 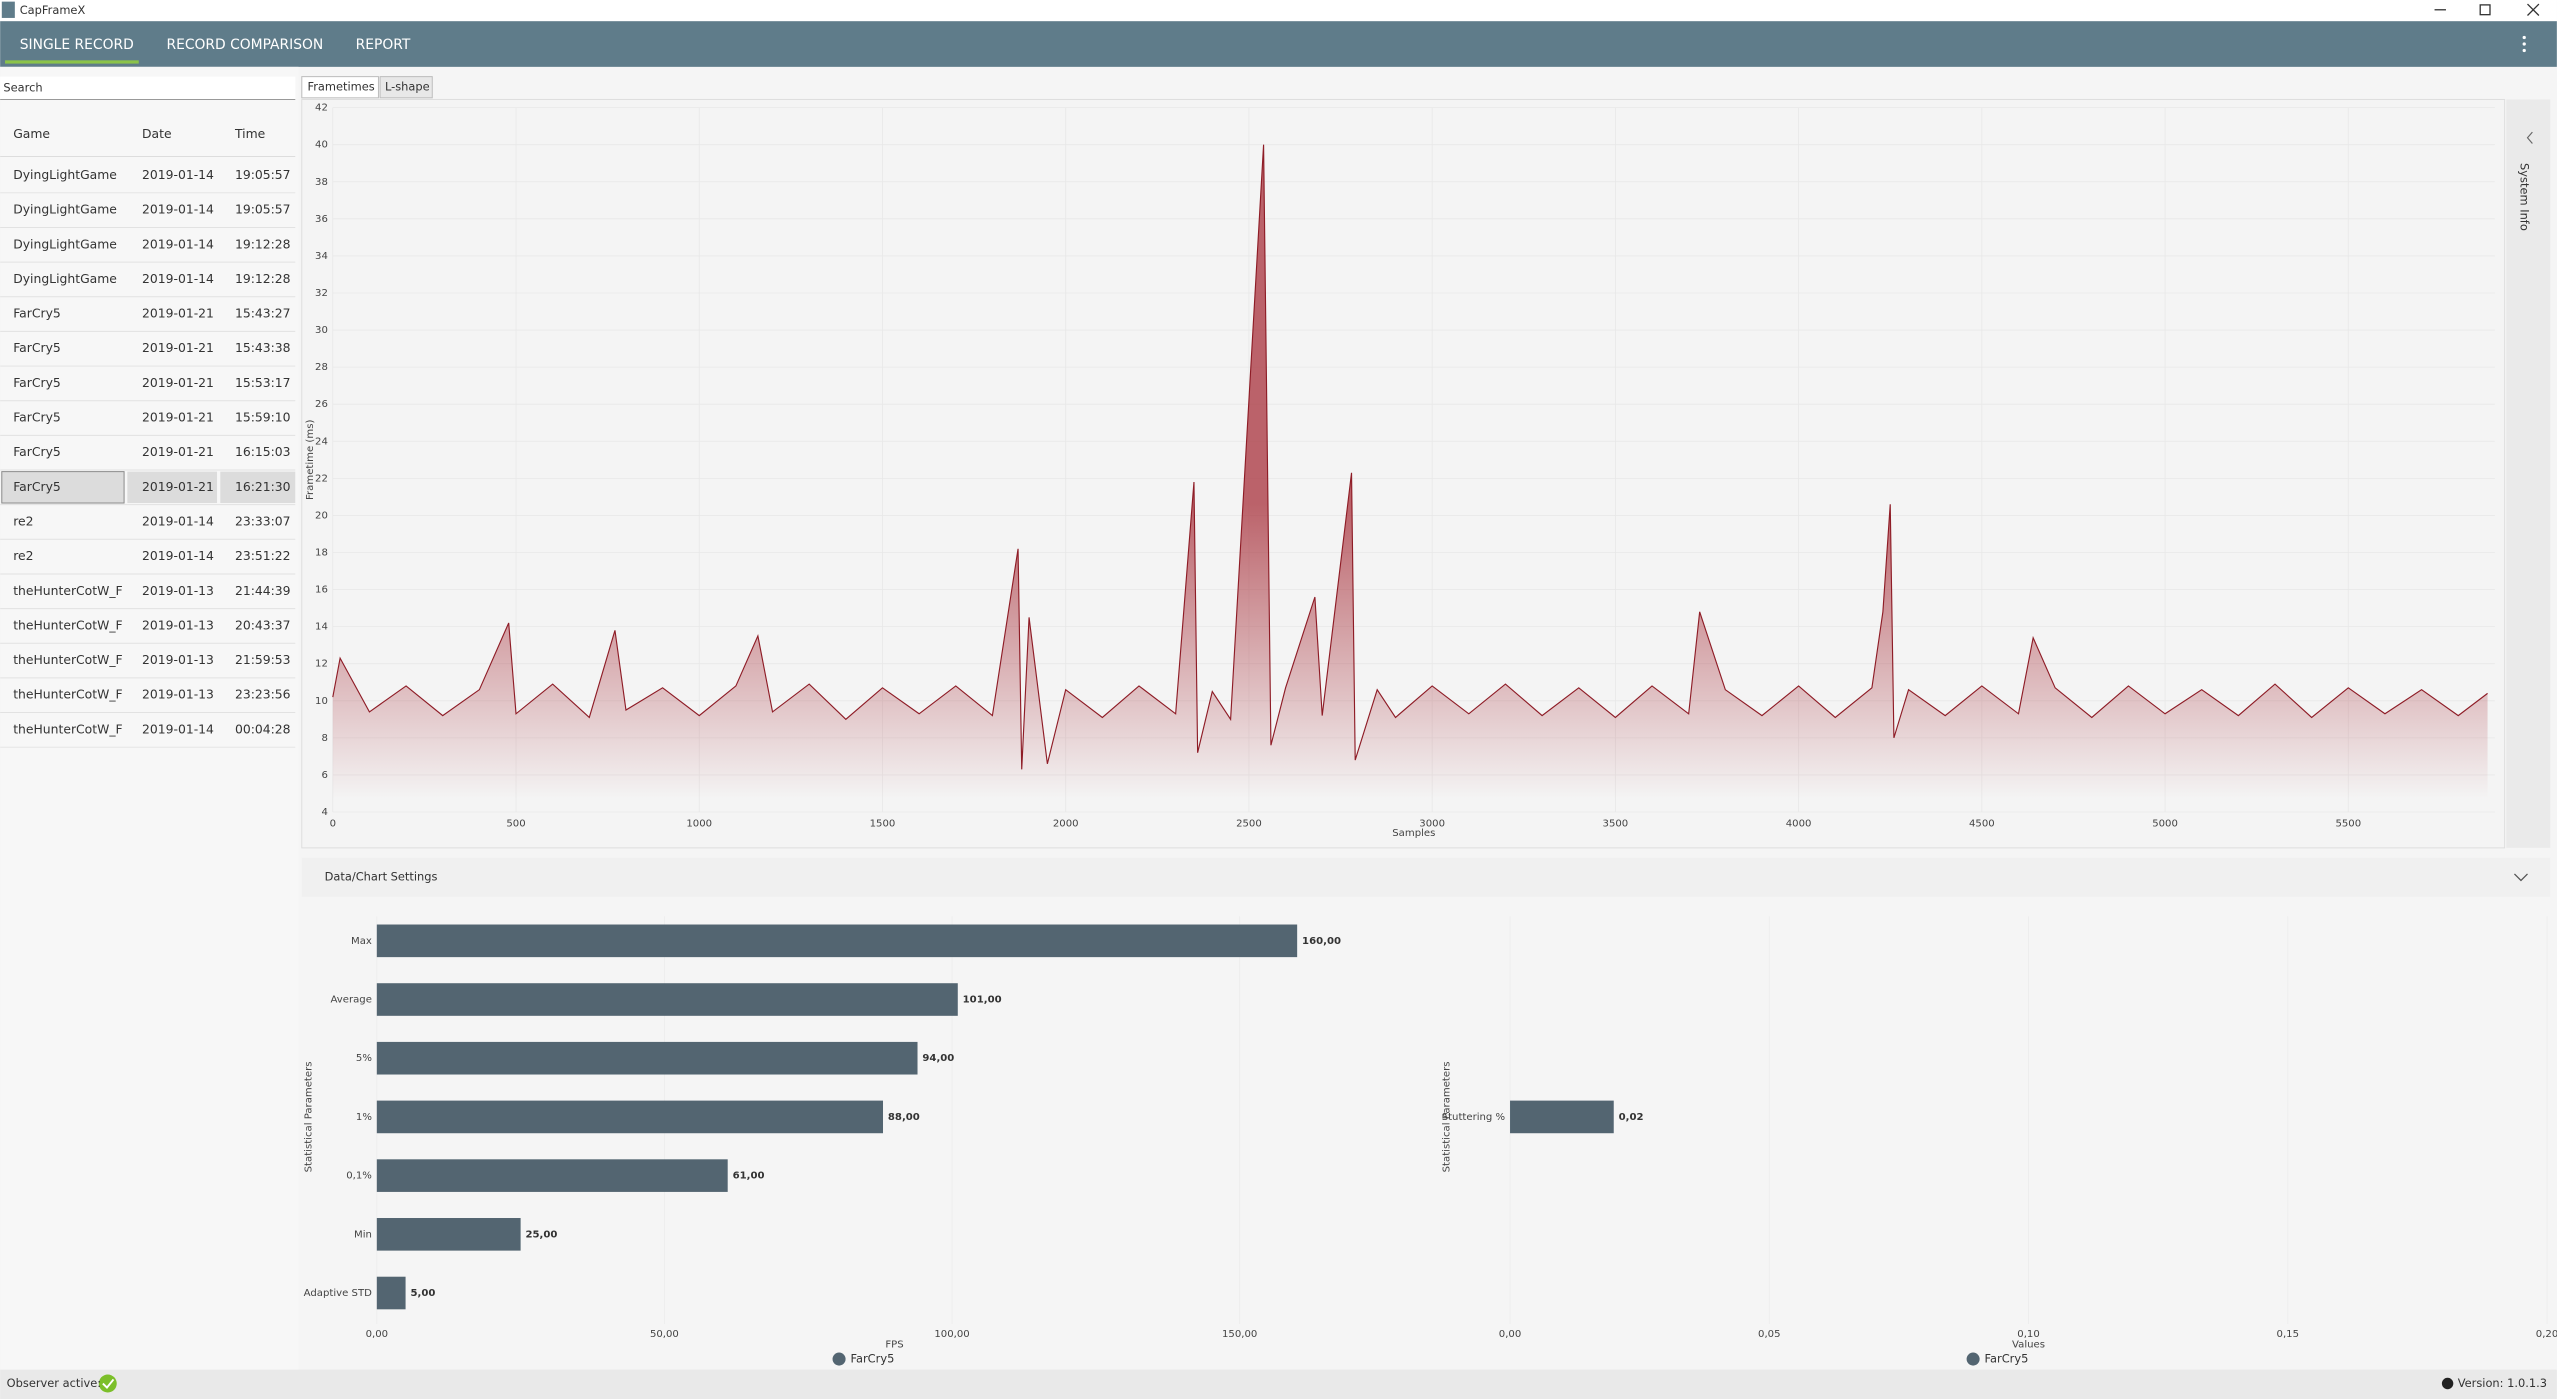 What do you see at coordinates (263, 694) in the screenshot?
I see `table-cell: 23:23:56` at bounding box center [263, 694].